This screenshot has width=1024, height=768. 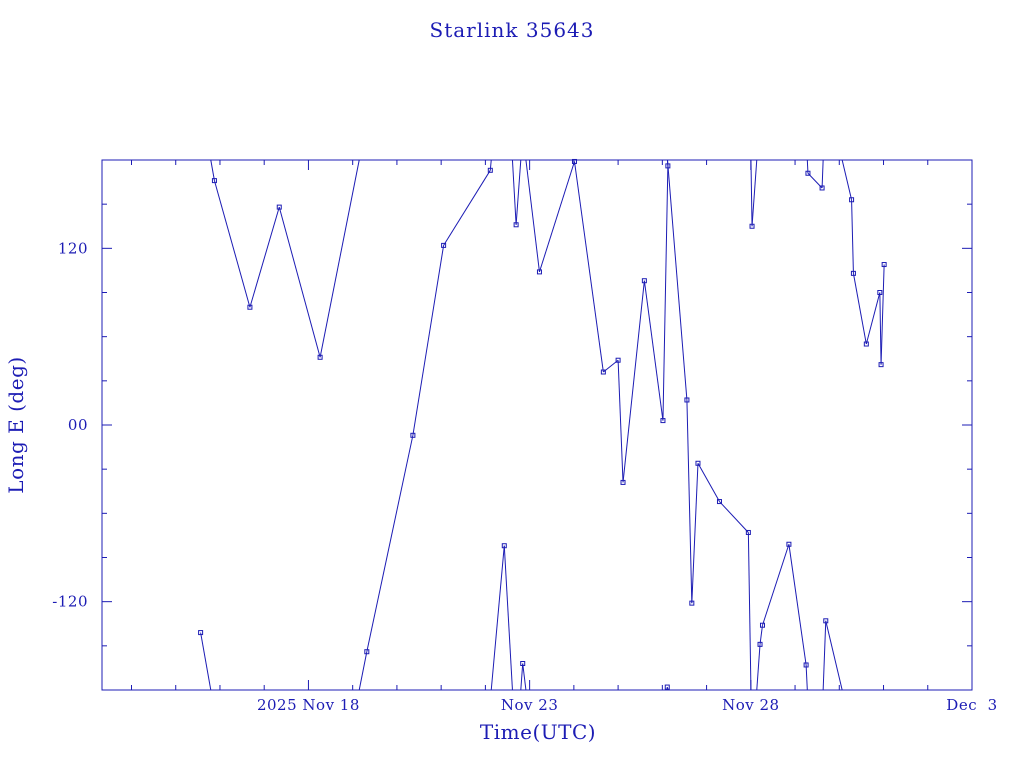 What do you see at coordinates (73, 248) in the screenshot?
I see `y-tick-label: 120` at bounding box center [73, 248].